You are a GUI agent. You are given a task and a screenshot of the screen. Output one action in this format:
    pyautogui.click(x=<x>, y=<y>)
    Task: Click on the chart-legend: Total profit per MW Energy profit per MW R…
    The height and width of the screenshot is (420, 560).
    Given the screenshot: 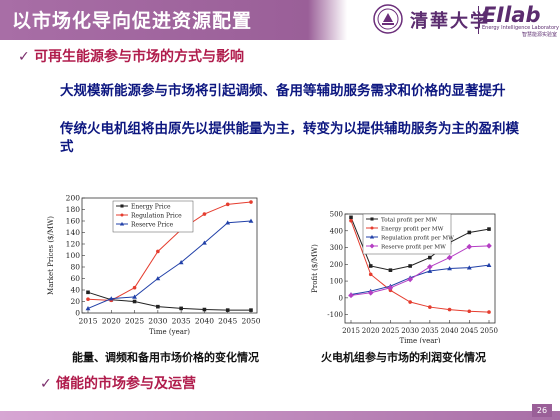 What is the action you would take?
    pyautogui.click(x=408, y=234)
    